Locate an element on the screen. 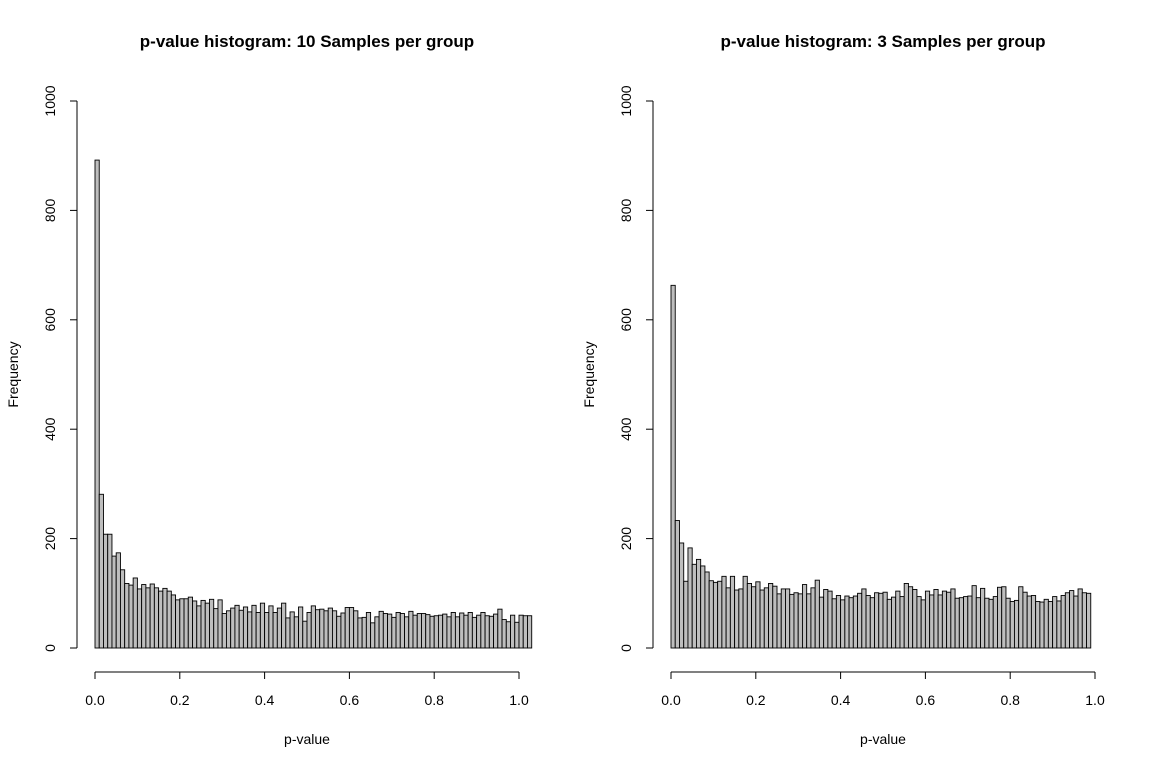 The height and width of the screenshot is (773, 1152). y-tick-label: 600 is located at coordinates (50, 320).